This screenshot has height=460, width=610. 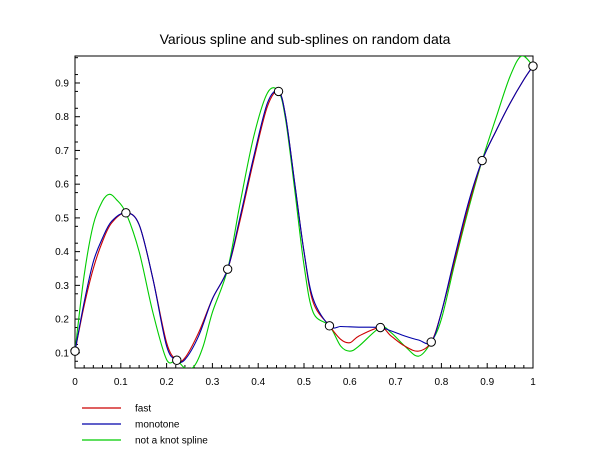 What do you see at coordinates (62, 353) in the screenshot?
I see `y-tick-label: 0.1` at bounding box center [62, 353].